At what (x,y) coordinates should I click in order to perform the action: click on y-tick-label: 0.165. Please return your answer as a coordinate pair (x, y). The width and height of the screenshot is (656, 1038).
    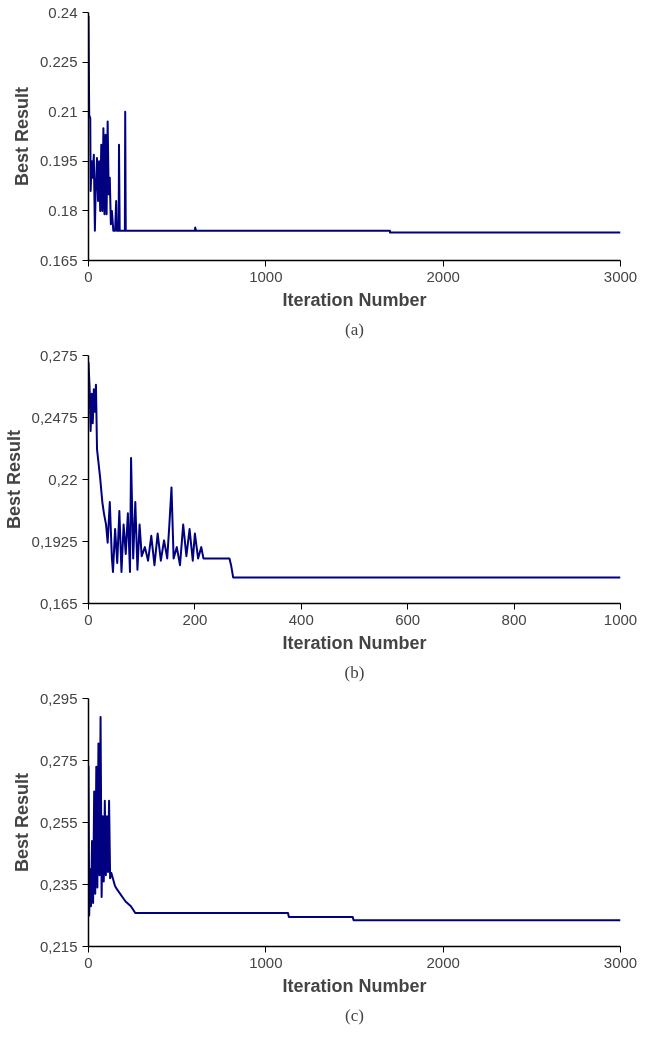
    Looking at the image, I should click on (58, 260).